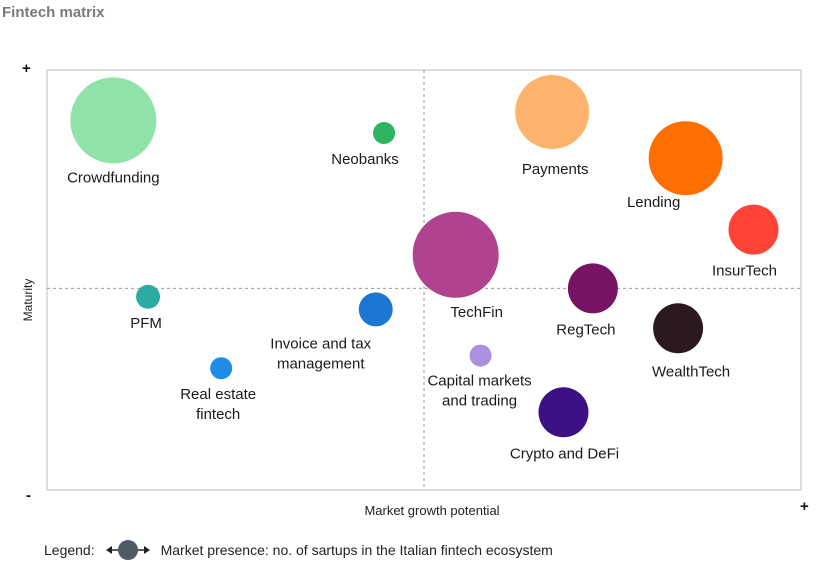 Image resolution: width=827 pixels, height=572 pixels. What do you see at coordinates (592, 288) in the screenshot?
I see `bubble-regtech` at bounding box center [592, 288].